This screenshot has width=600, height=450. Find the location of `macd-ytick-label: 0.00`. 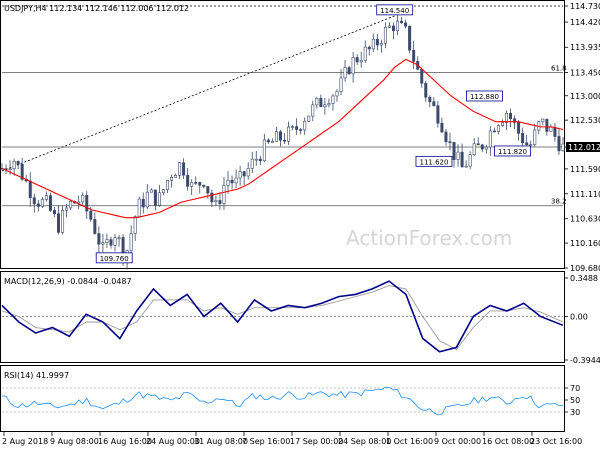

macd-ytick-label: 0.00 is located at coordinates (579, 316).